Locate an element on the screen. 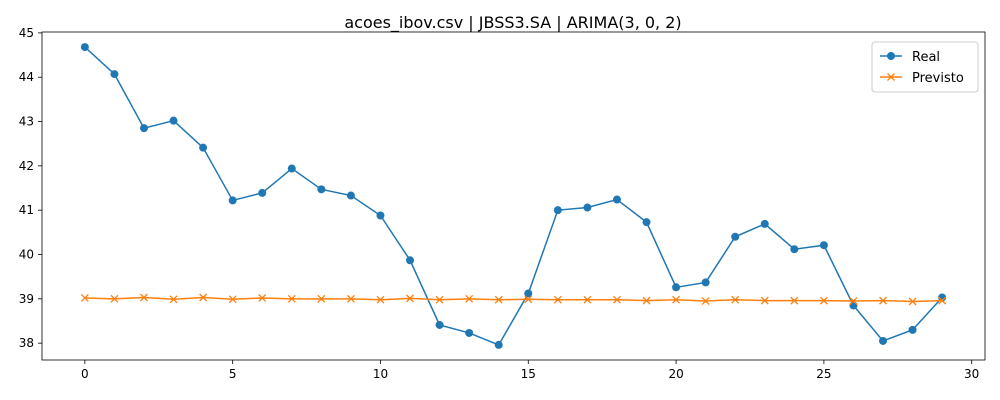  legend: Real Previsto is located at coordinates (925, 67).